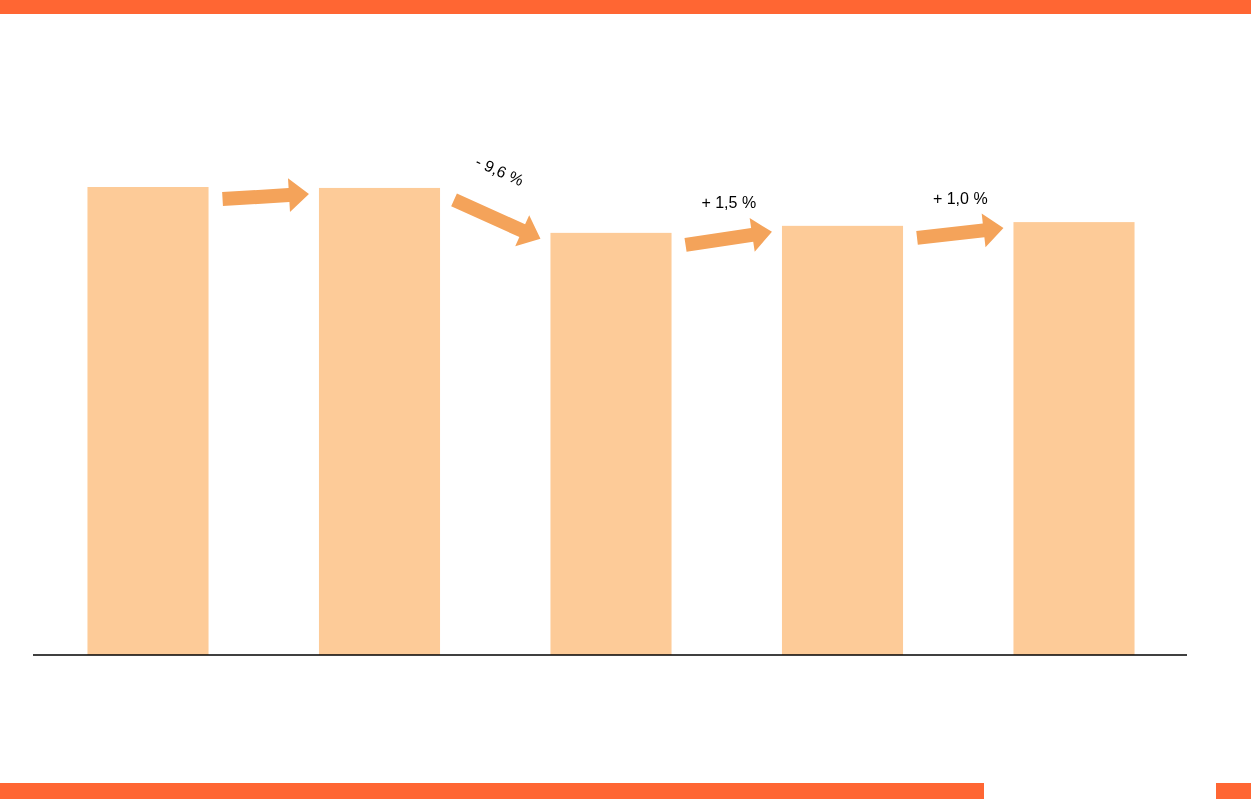 The width and height of the screenshot is (1251, 799). Describe the element at coordinates (499, 171) in the screenshot. I see `annotation: - 9,6 %` at that location.